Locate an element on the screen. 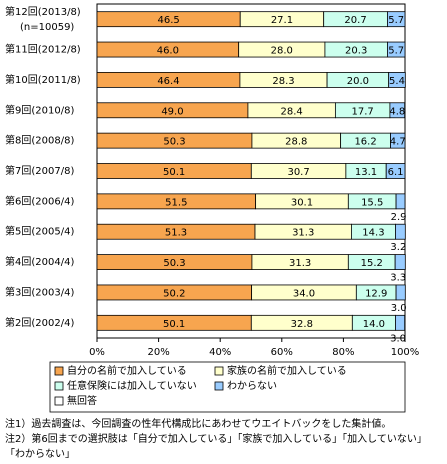  legend-label: 家族の名前で加入している is located at coordinates (287, 370).